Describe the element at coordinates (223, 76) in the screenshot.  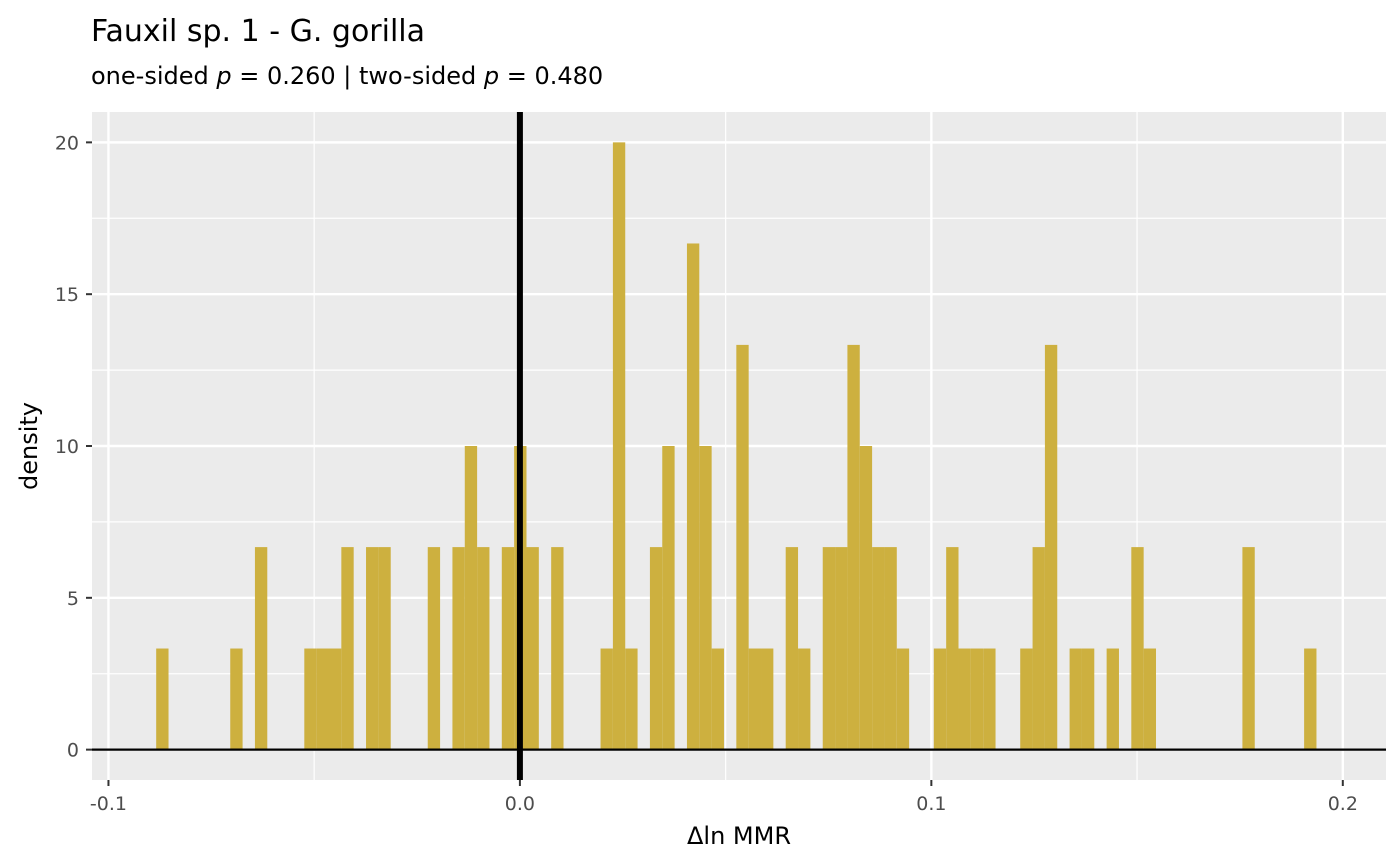
I see `subtitle-p-symbol-one: p` at that location.